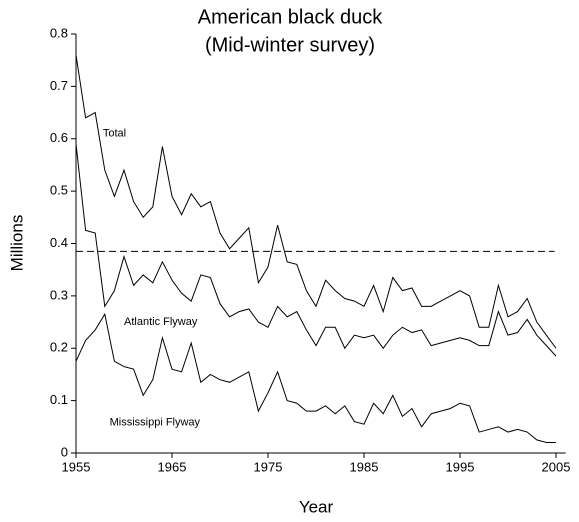 This screenshot has height=522, width=579. I want to click on y-axis-title: Millions, so click(16, 243).